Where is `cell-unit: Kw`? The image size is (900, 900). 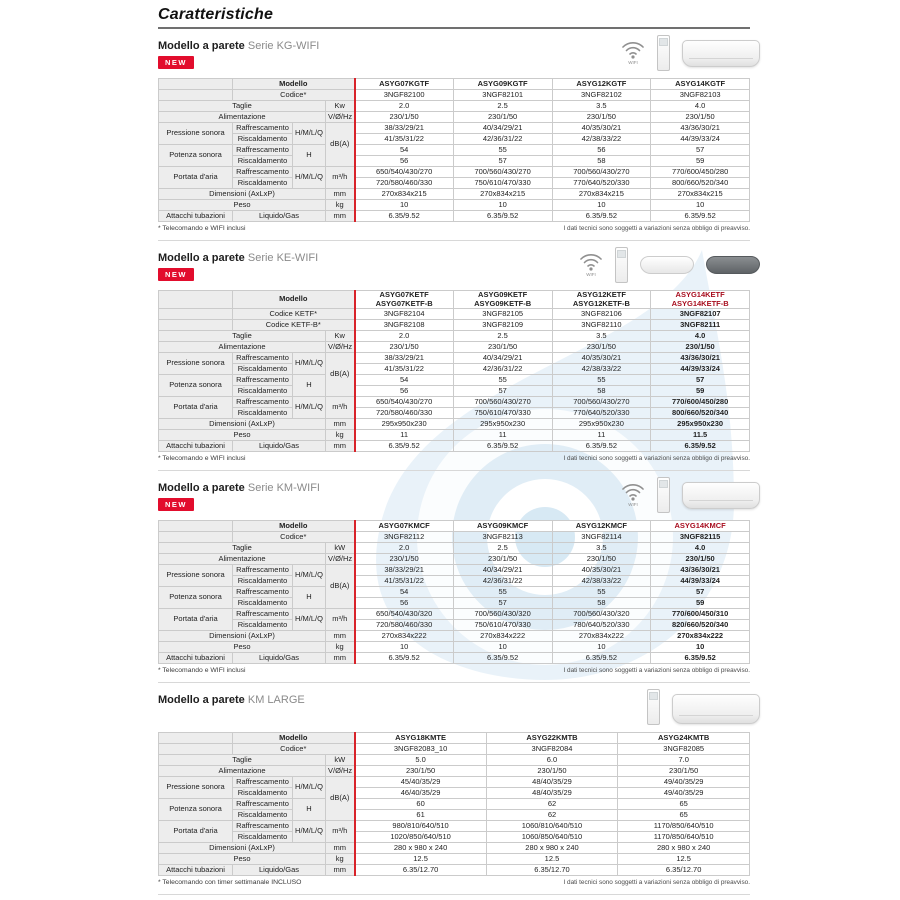 cell-unit: Kw is located at coordinates (340, 336).